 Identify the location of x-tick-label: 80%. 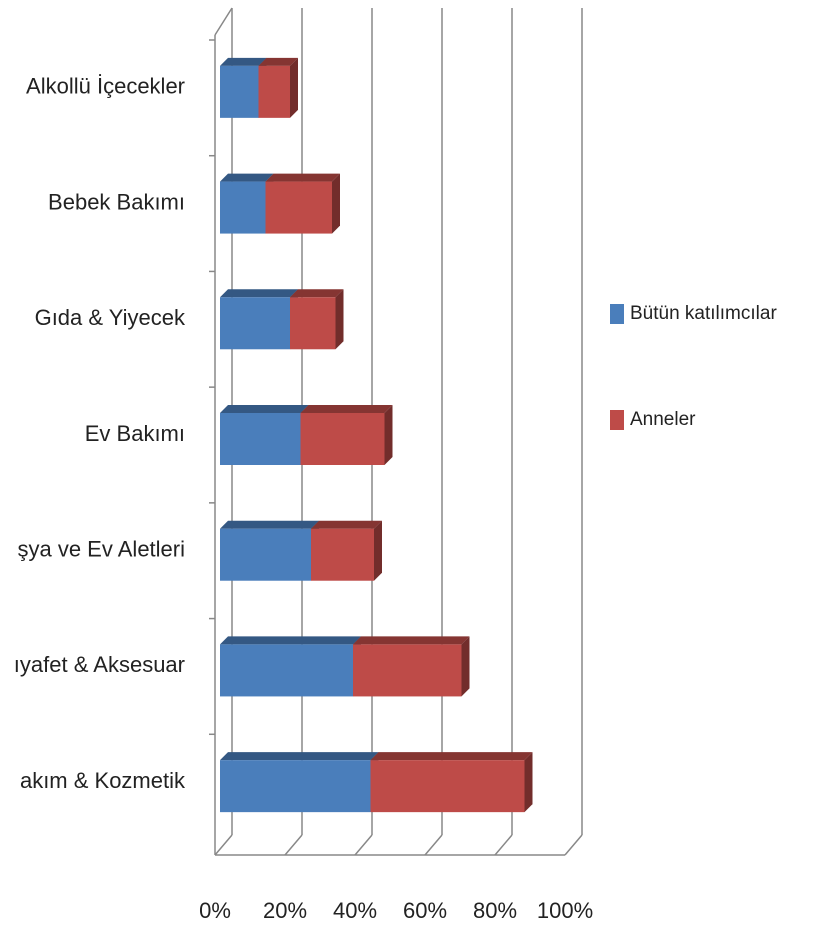
(495, 910).